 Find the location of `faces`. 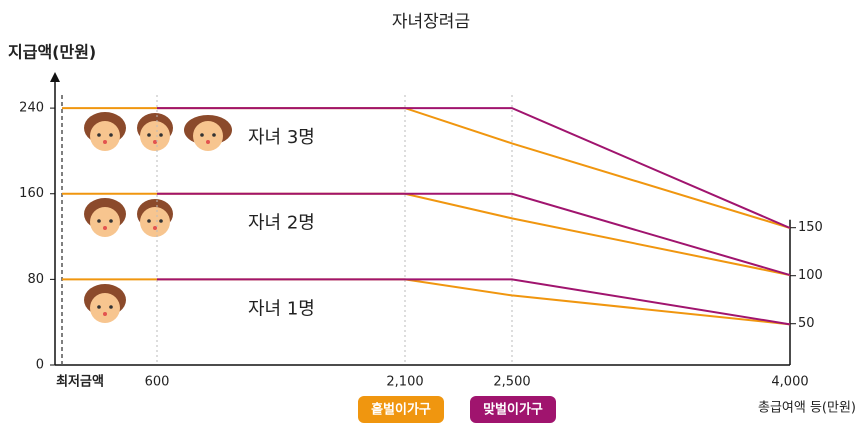

faces is located at coordinates (158, 217).